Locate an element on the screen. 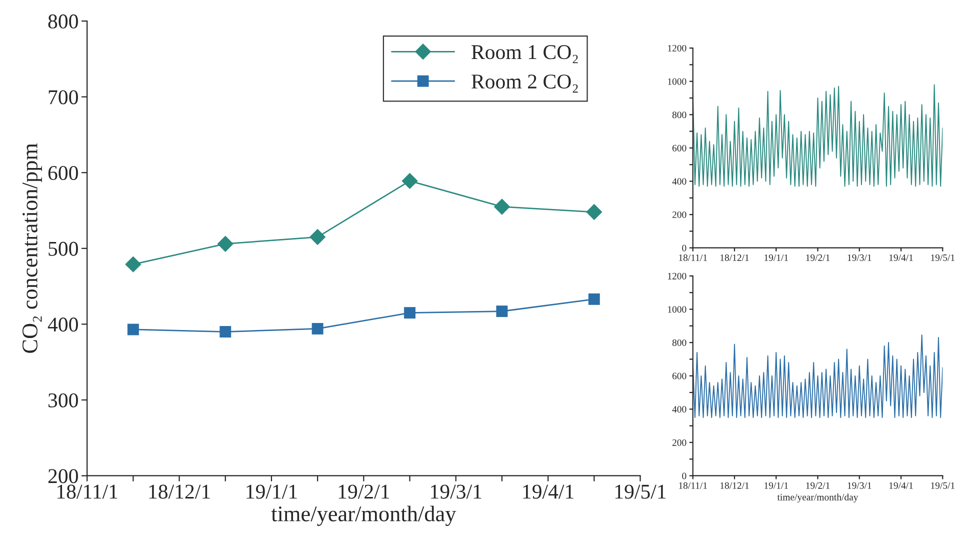 This screenshot has width=957, height=540. y-tick-label: 700 is located at coordinates (63, 97).